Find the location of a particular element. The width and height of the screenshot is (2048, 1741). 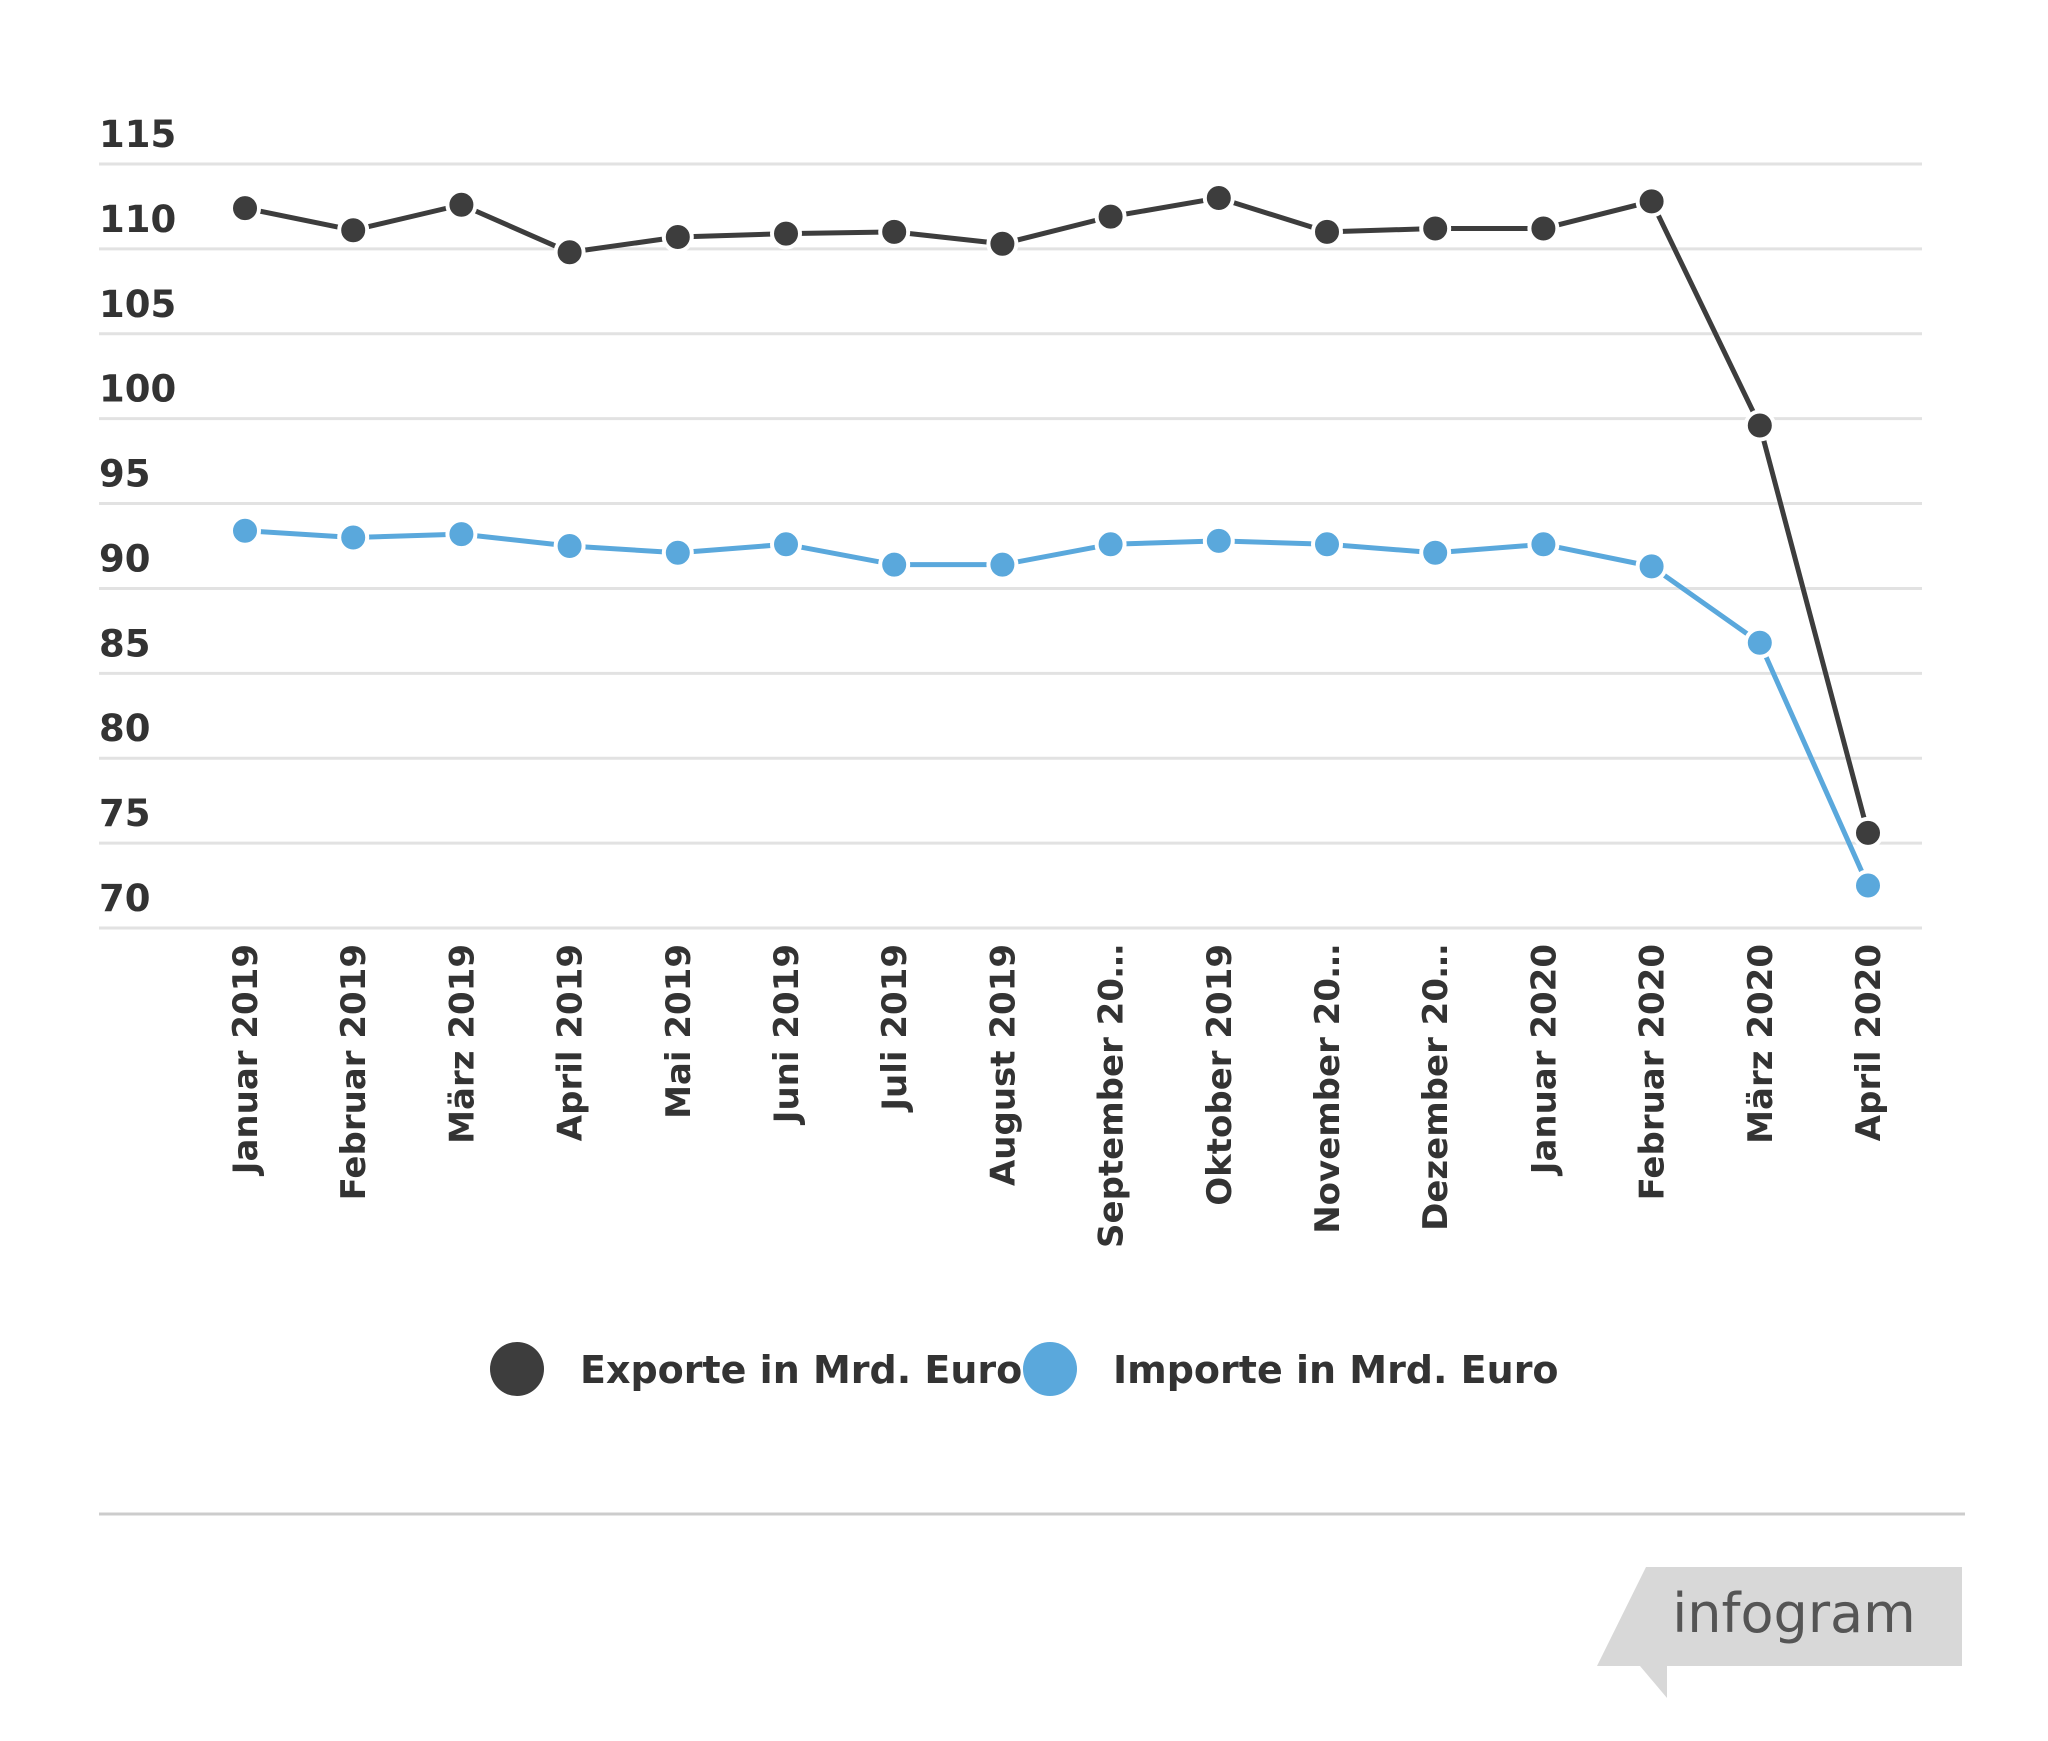

x-tick-label: Januar 2020 is located at coordinates (1544, 1060).